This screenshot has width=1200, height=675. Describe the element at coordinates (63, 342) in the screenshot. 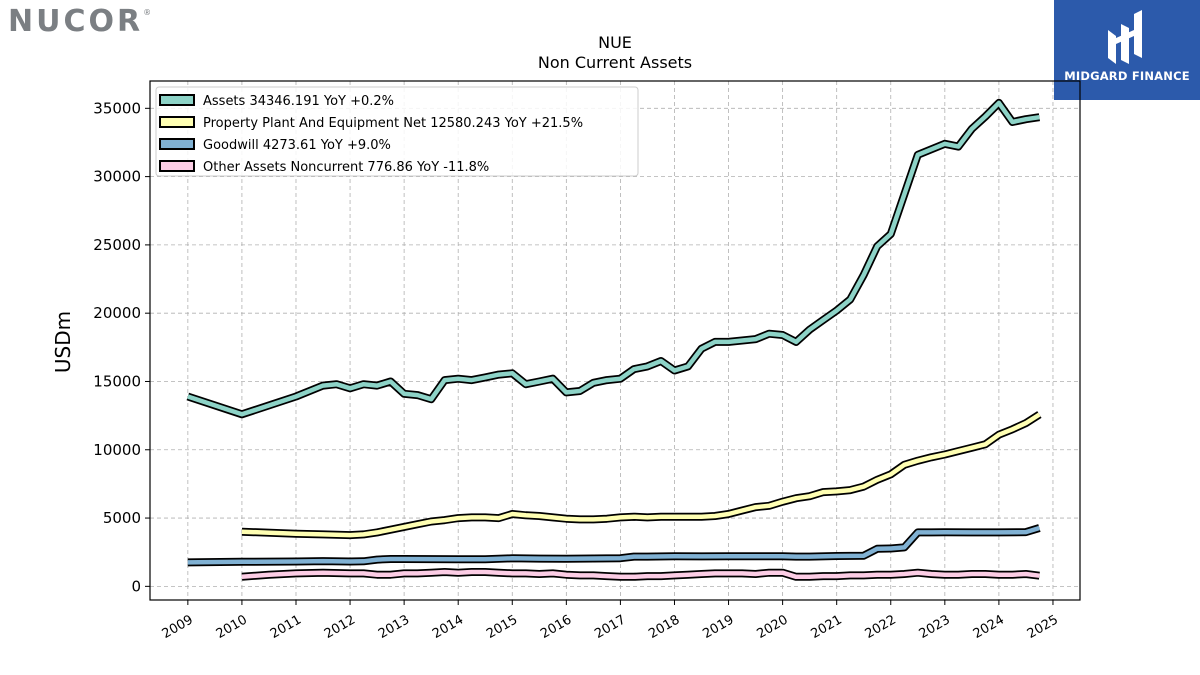

I see `y-axis-label: USDm` at that location.